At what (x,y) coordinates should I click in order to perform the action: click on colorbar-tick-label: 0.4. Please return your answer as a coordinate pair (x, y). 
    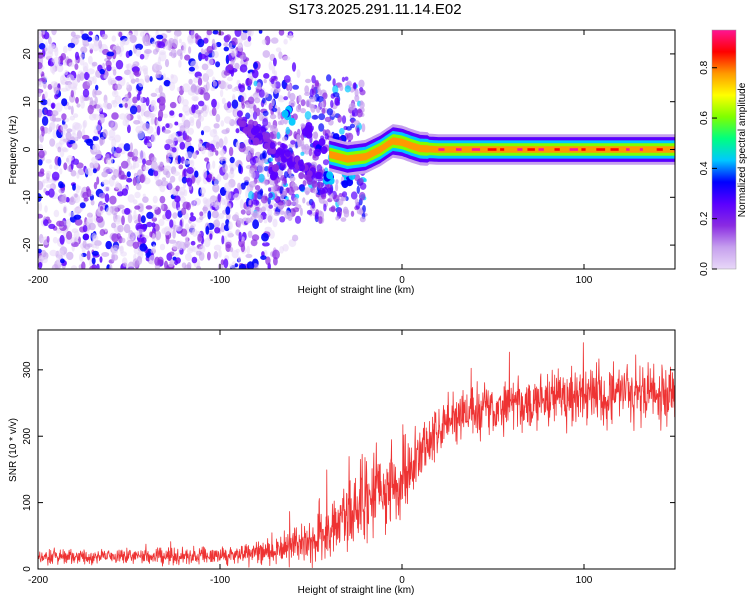
    Looking at the image, I should click on (704, 168).